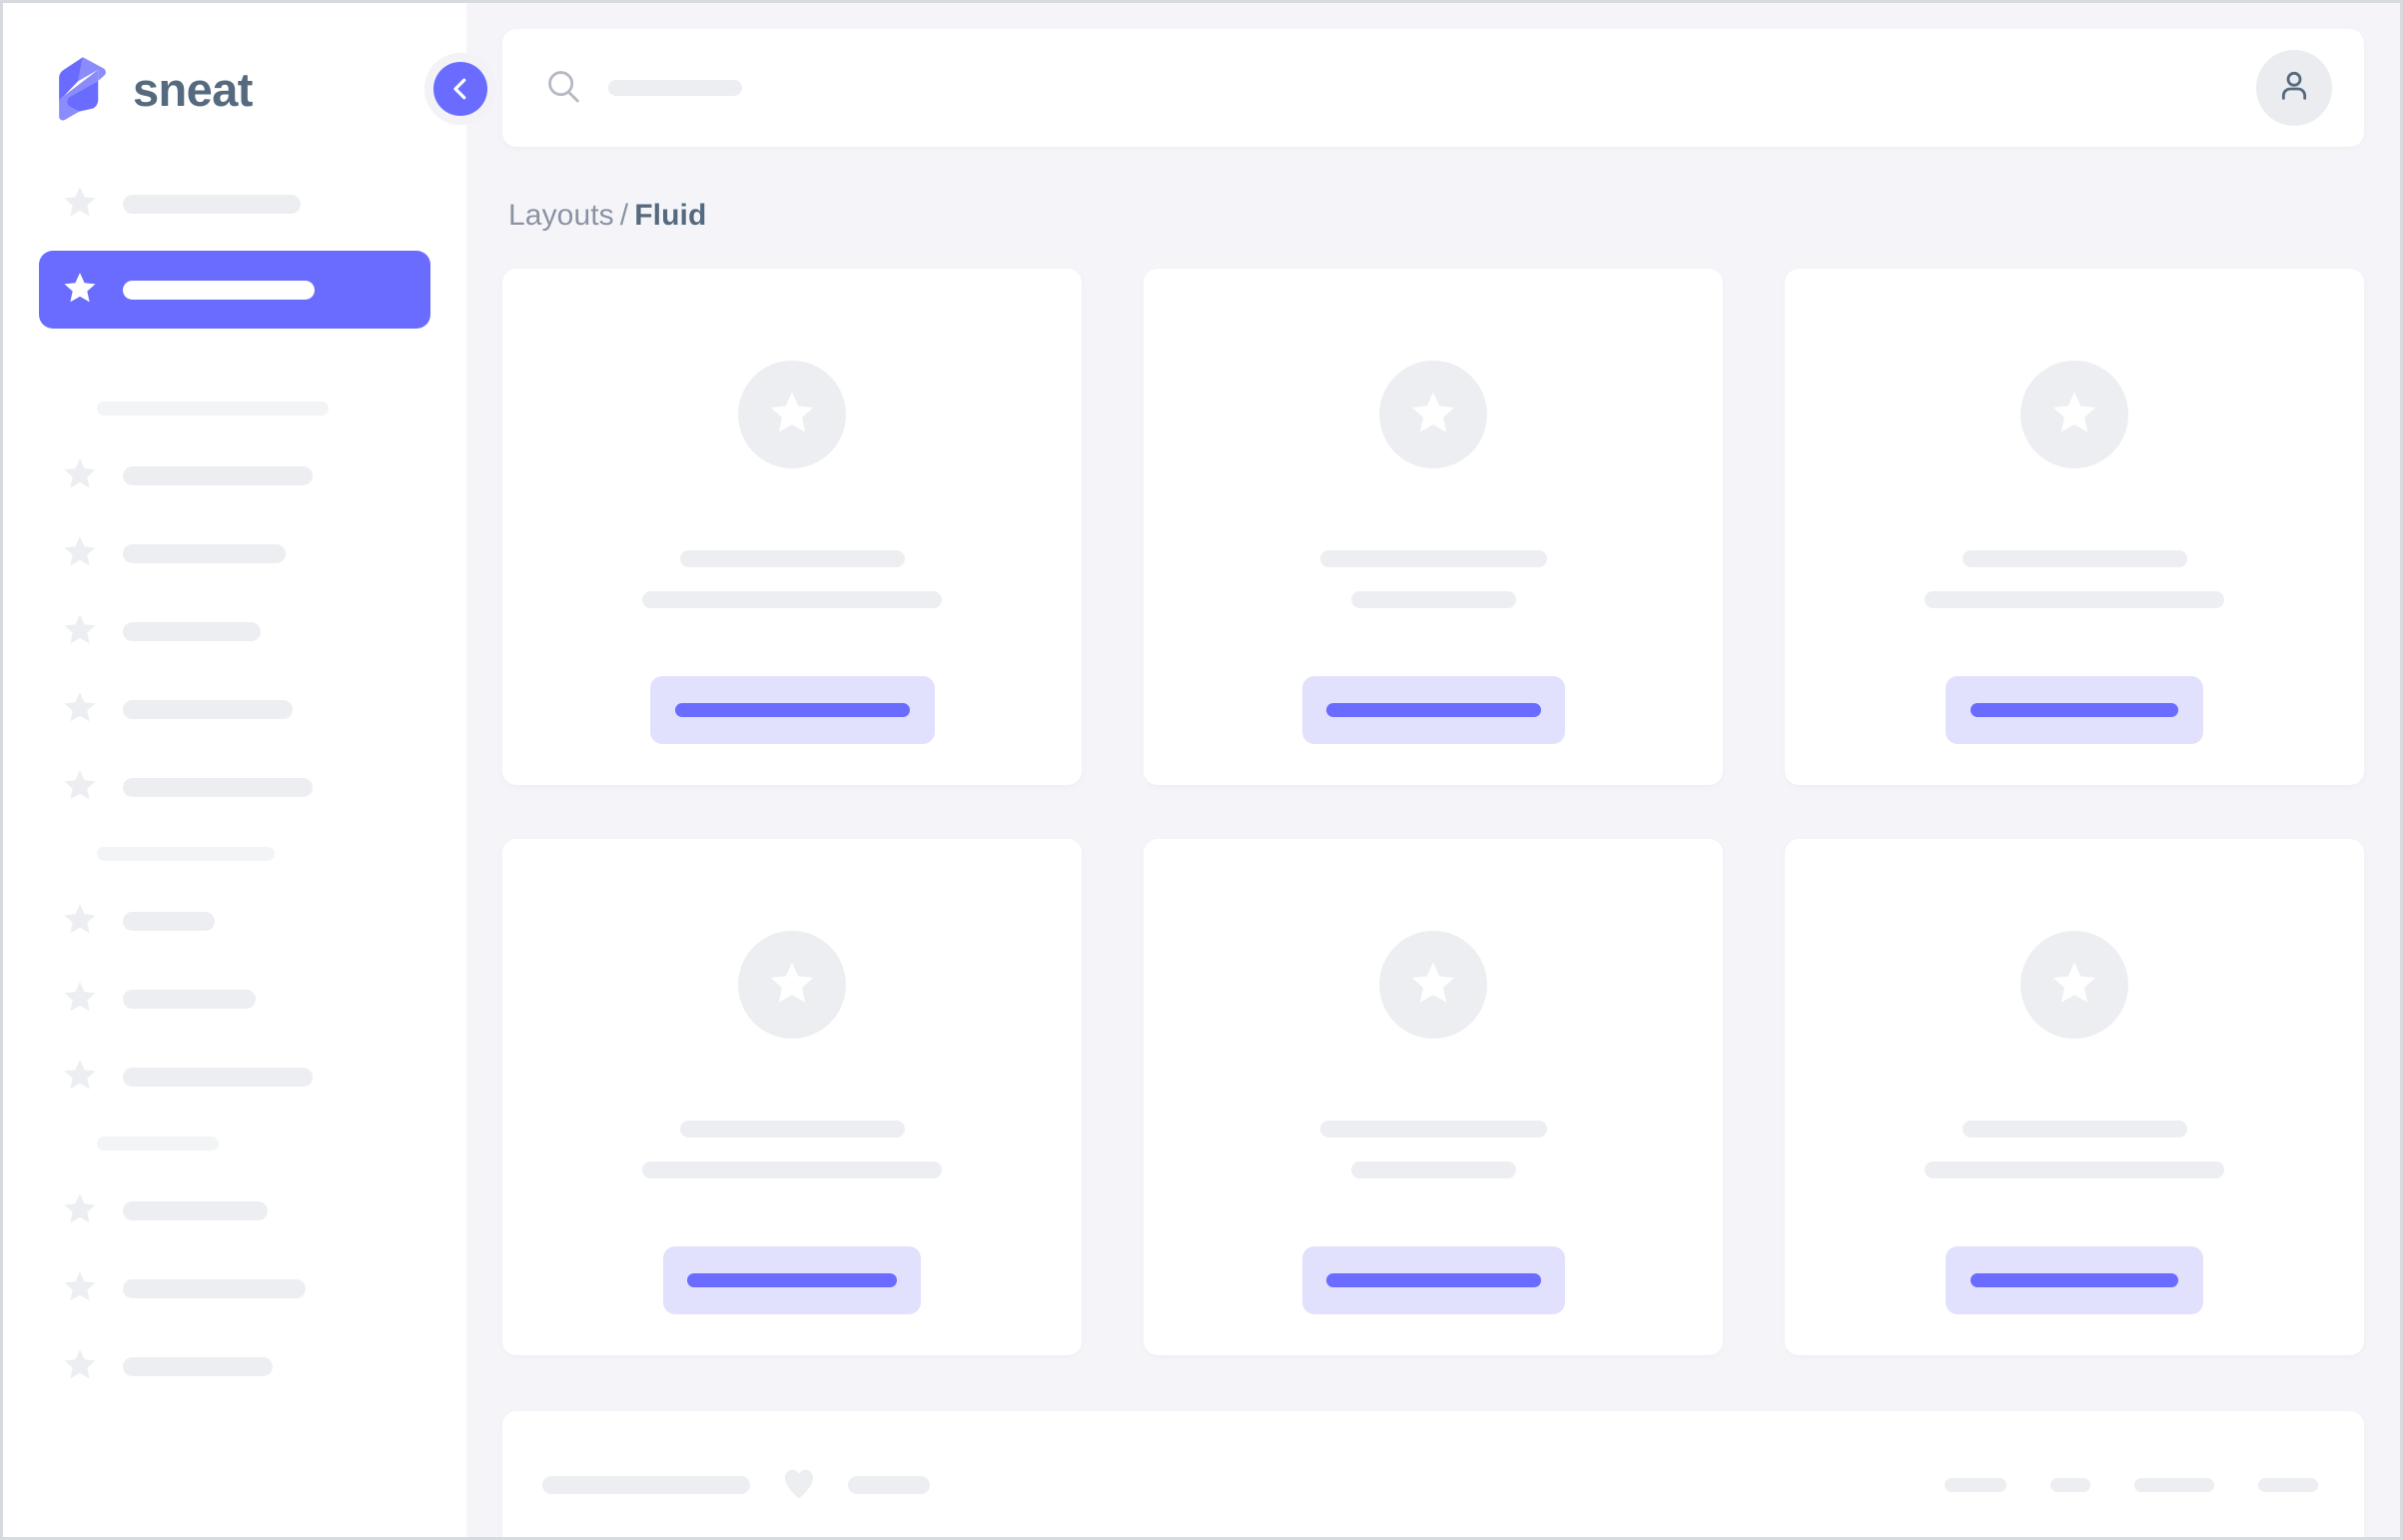 This screenshot has height=1540, width=2403. Describe the element at coordinates (889, 1485) in the screenshot. I see `footer-credit-skeleton` at that location.